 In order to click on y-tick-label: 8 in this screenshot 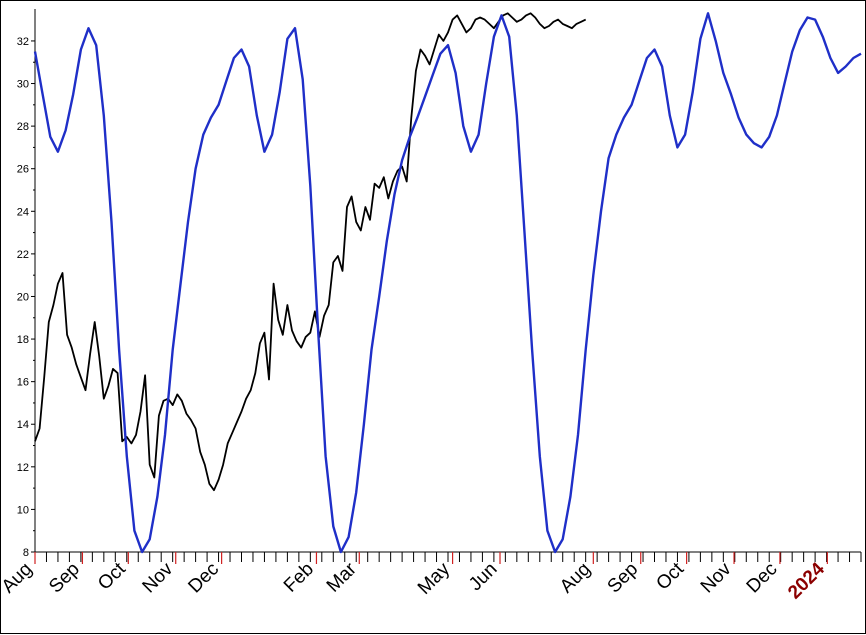, I will do `click(26, 553)`.